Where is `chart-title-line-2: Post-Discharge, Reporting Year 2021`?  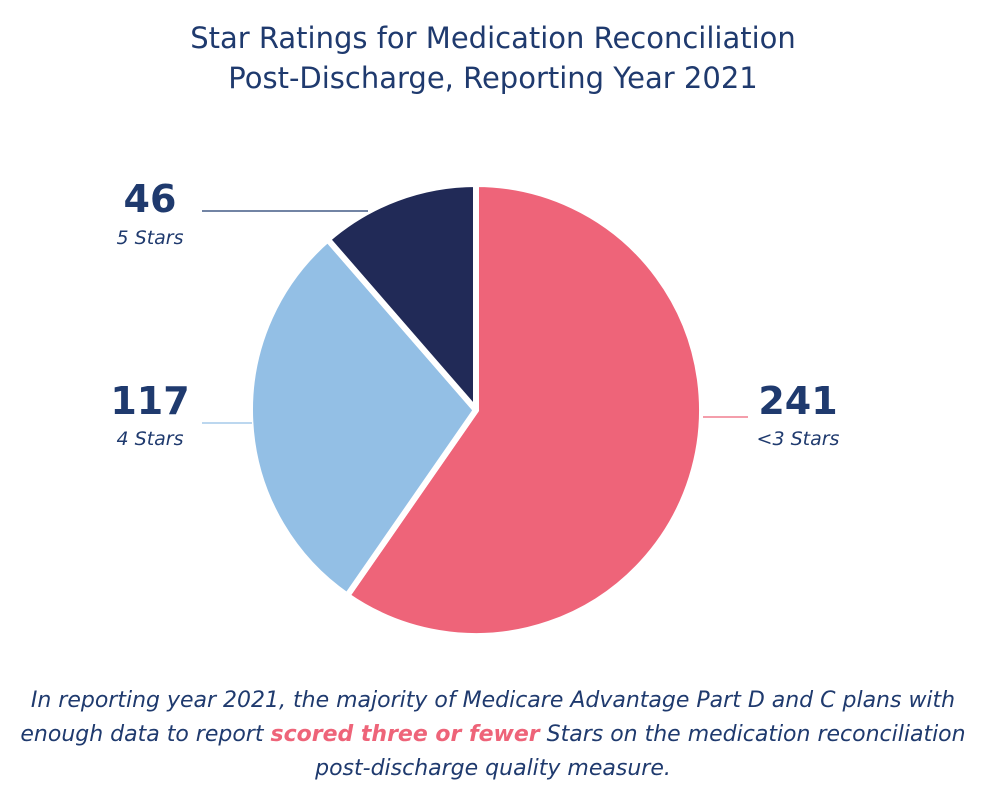 chart-title-line-2: Post-Discharge, Reporting Year 2021 is located at coordinates (493, 78).